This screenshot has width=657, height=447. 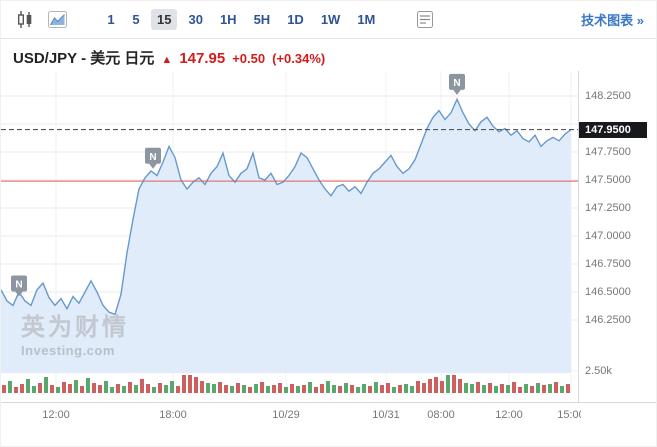 I want to click on volume-axis-label: 2.50k, so click(x=598, y=371).